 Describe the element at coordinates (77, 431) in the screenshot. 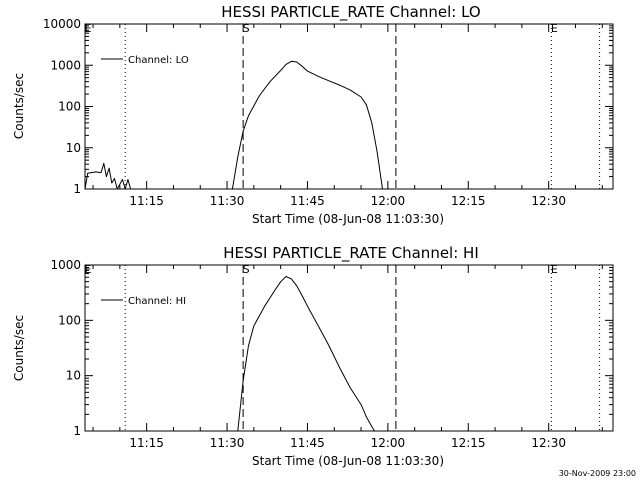

I see `hi-ytick-label: 1` at that location.